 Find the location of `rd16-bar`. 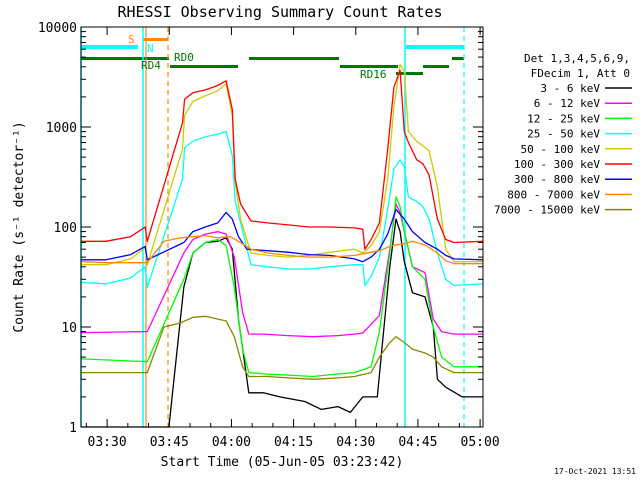

rd16-bar is located at coordinates (409, 73).